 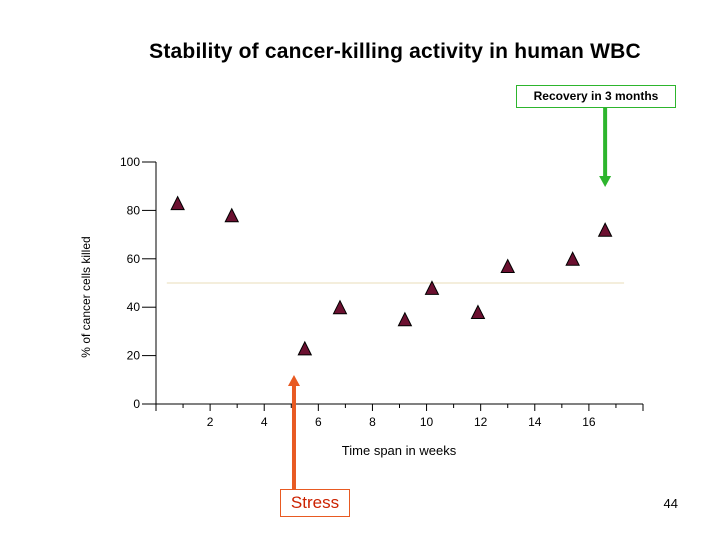 What do you see at coordinates (134, 210) in the screenshot?
I see `y-tick-label-80: 80` at bounding box center [134, 210].